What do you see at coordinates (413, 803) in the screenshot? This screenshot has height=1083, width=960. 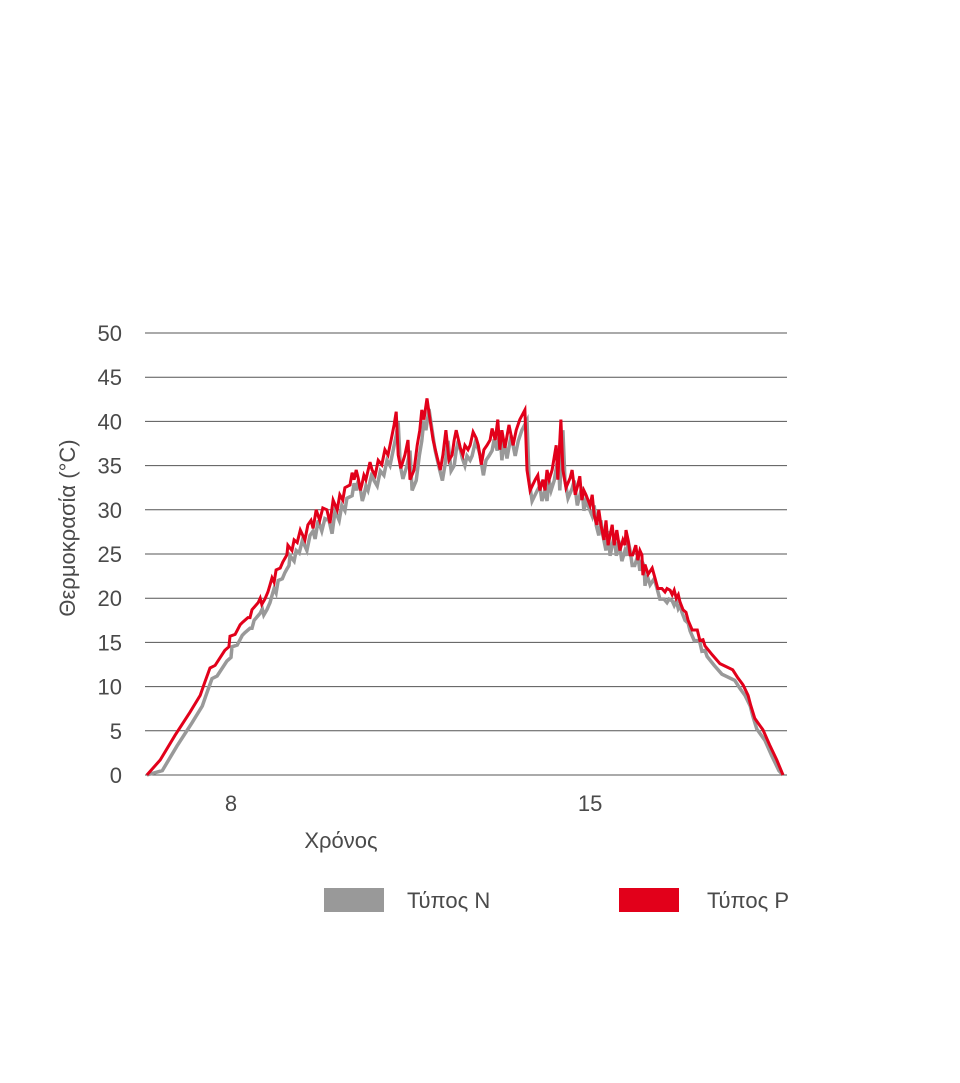 I see `x-axis-tick-labels: 8 15` at bounding box center [413, 803].